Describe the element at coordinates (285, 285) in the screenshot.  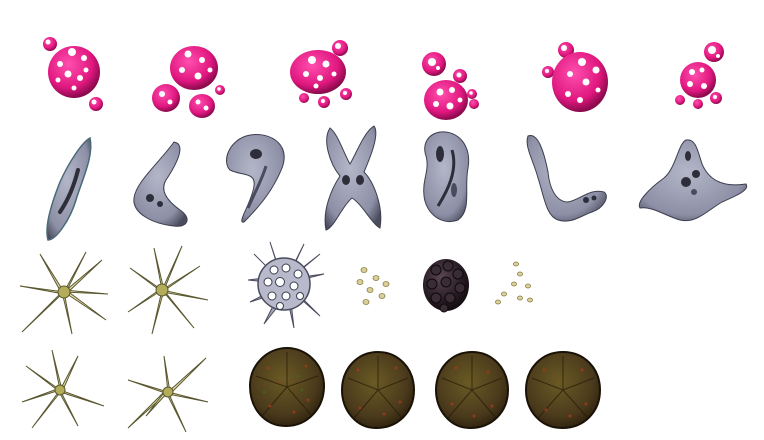
I see `grey-spiked-pollen` at that location.